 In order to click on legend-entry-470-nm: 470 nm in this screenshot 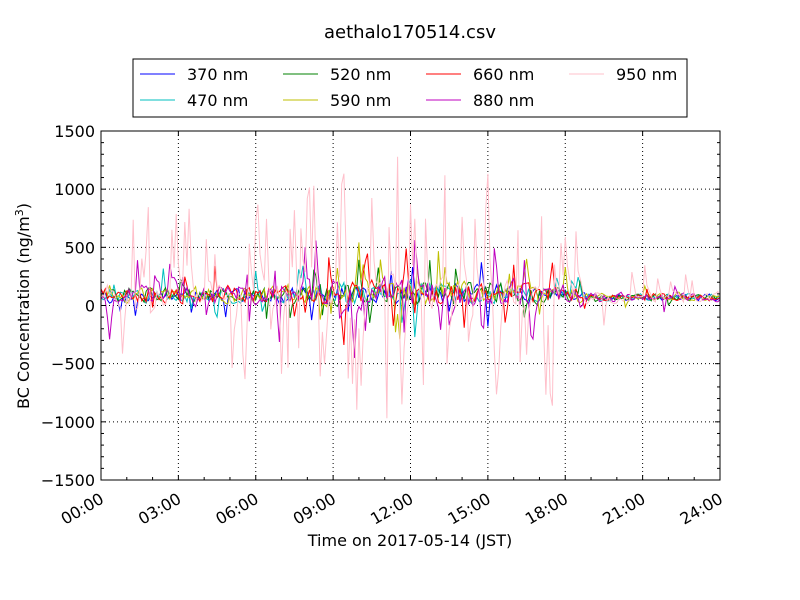, I will do `click(194, 100)`.